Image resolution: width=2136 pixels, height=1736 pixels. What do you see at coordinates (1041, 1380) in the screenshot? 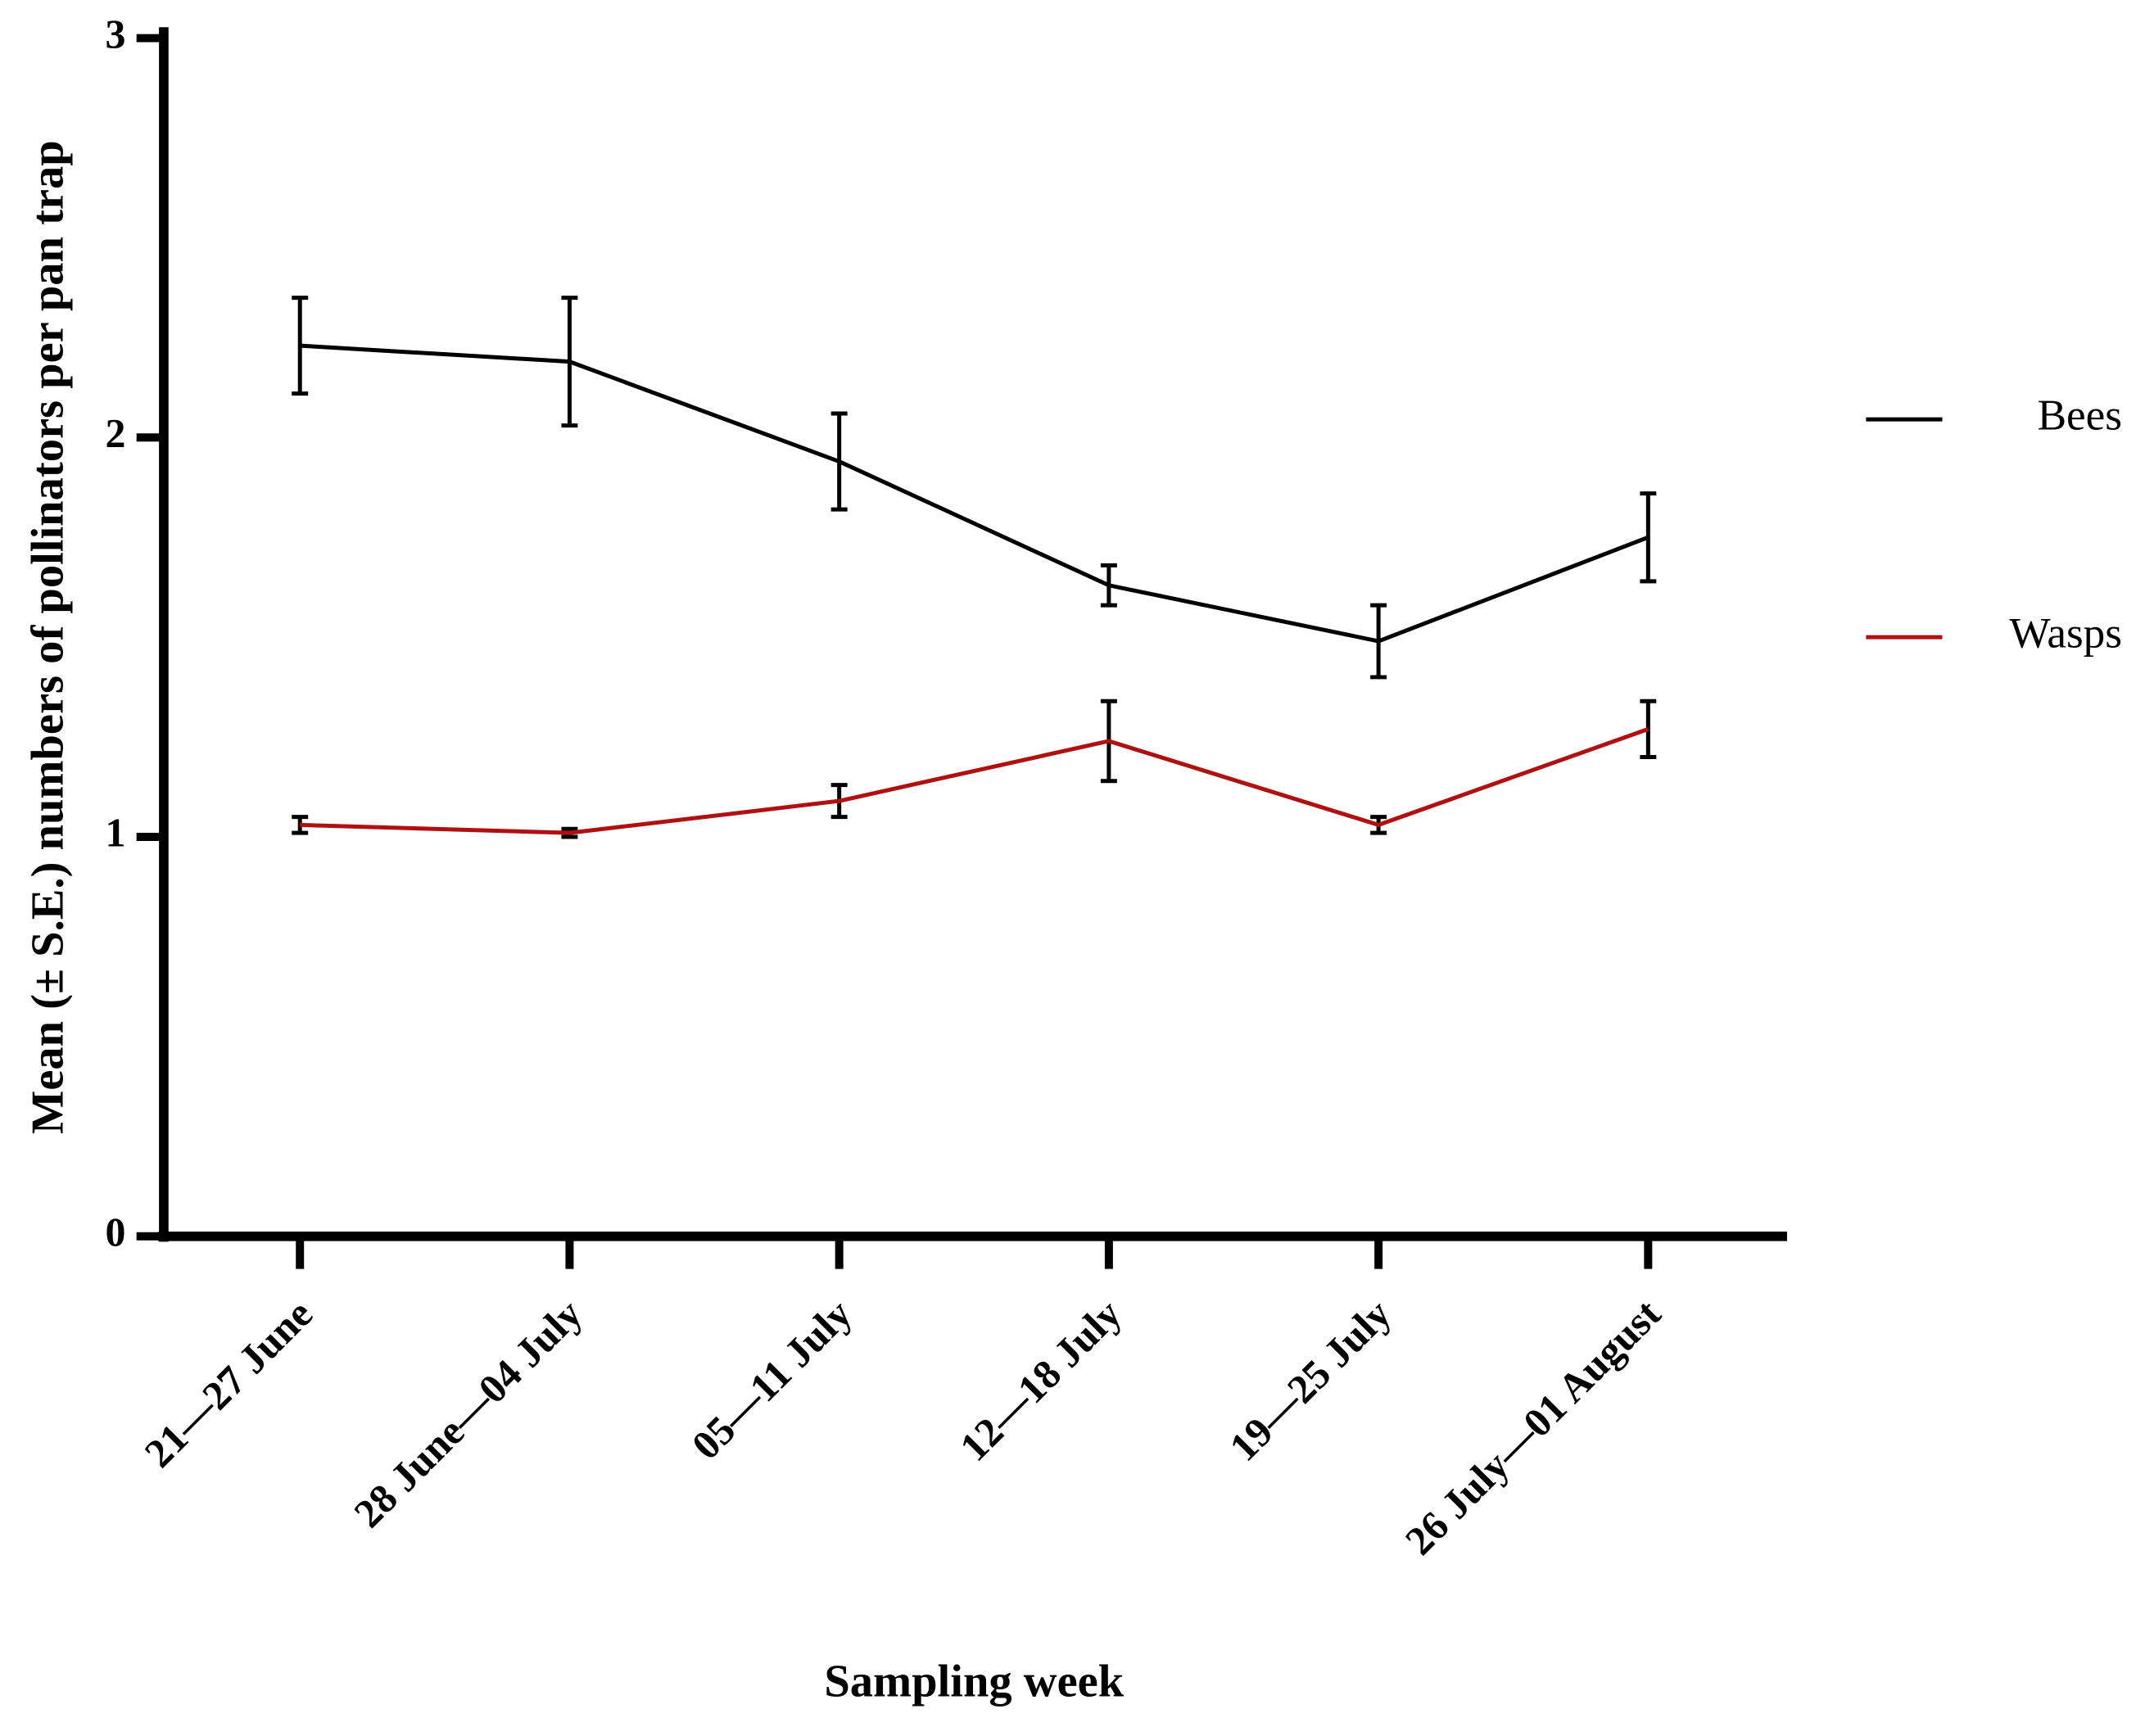
I see `x-tick-label: 12—18 July` at bounding box center [1041, 1380].